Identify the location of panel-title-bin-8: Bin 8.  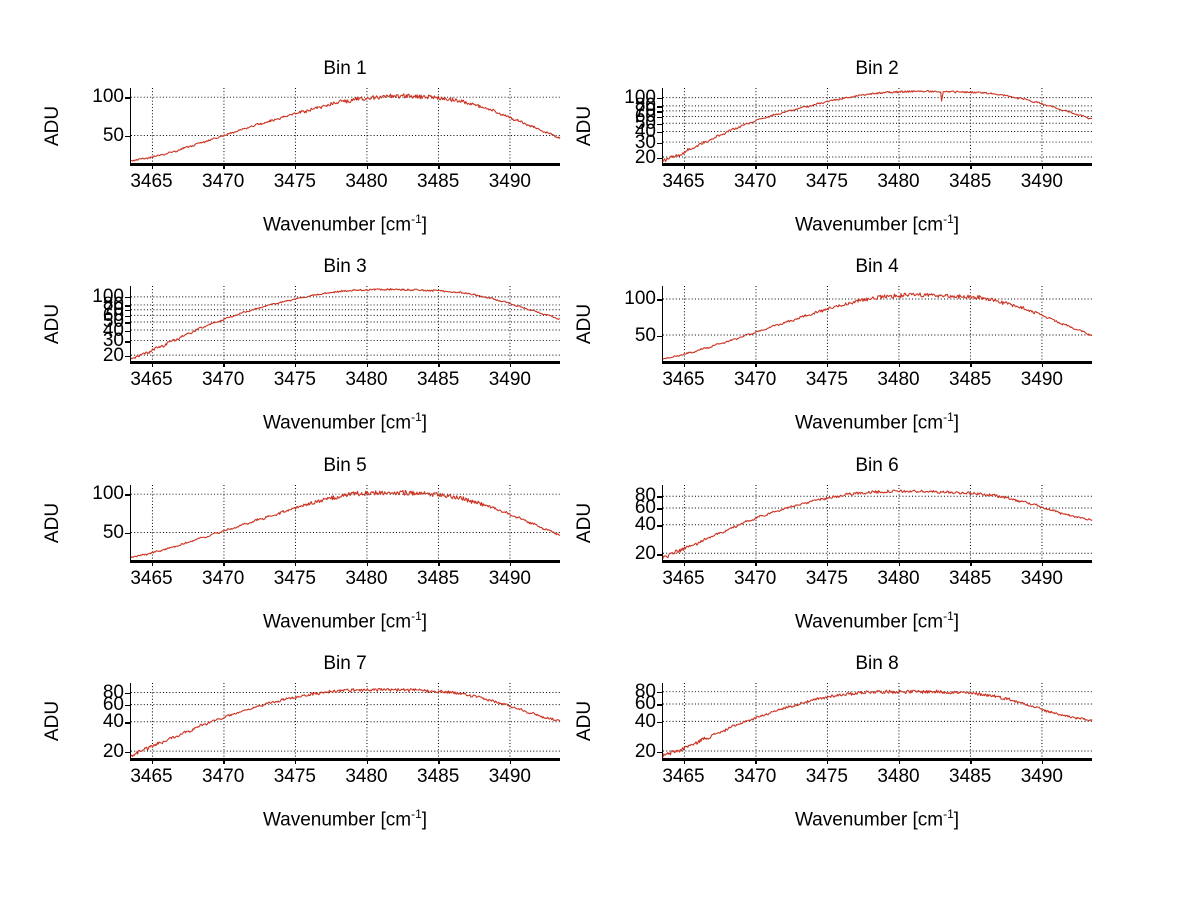
(877, 663).